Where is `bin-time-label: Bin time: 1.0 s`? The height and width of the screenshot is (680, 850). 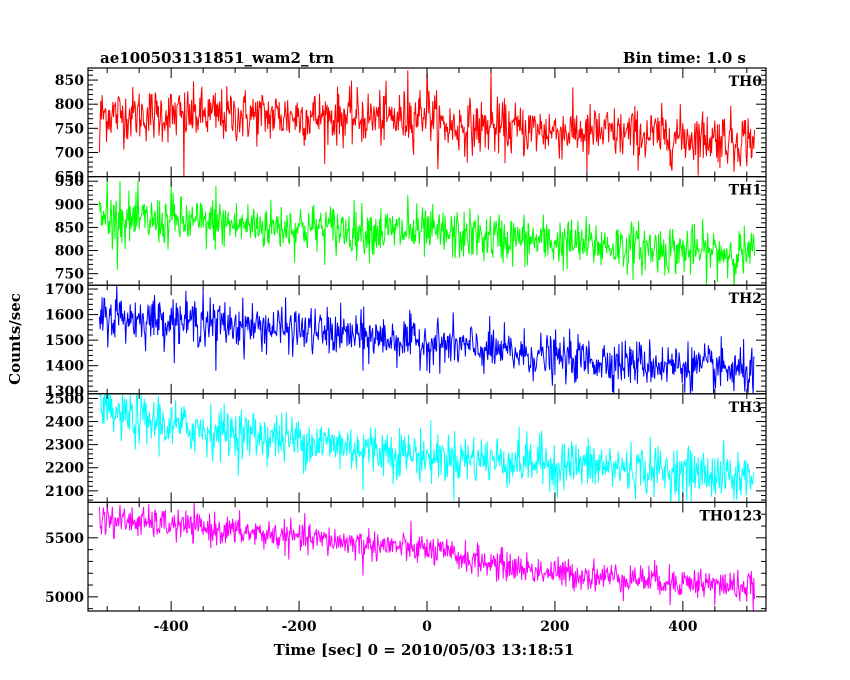 bin-time-label: Bin time: 1.0 s is located at coordinates (684, 58).